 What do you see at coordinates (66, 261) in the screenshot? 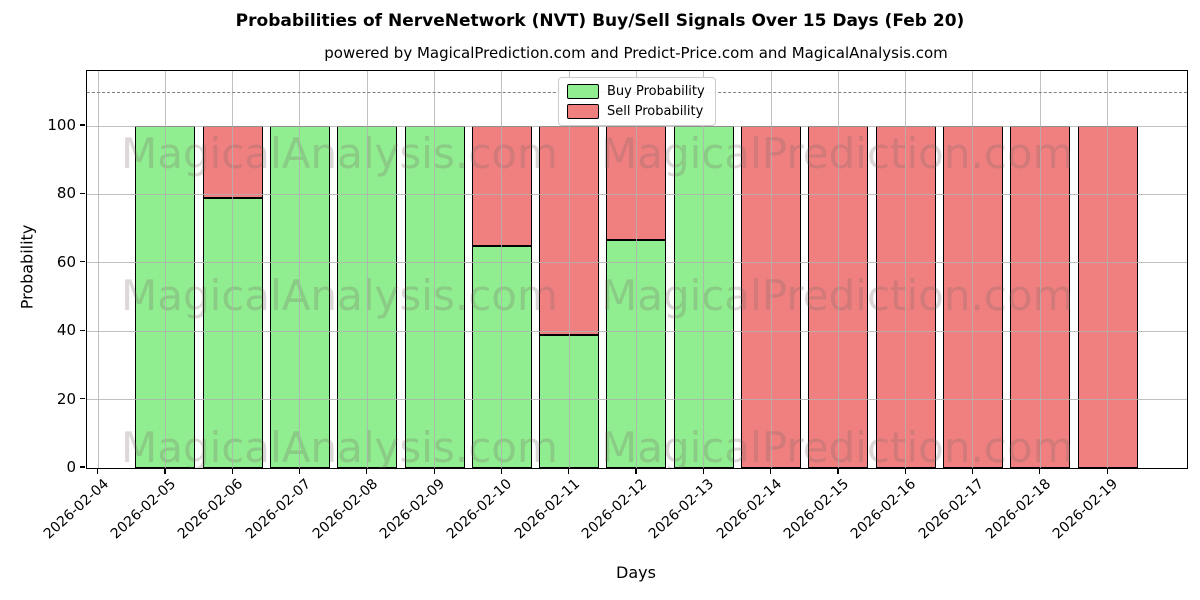
I see `y-tick-label: 60` at bounding box center [66, 261].